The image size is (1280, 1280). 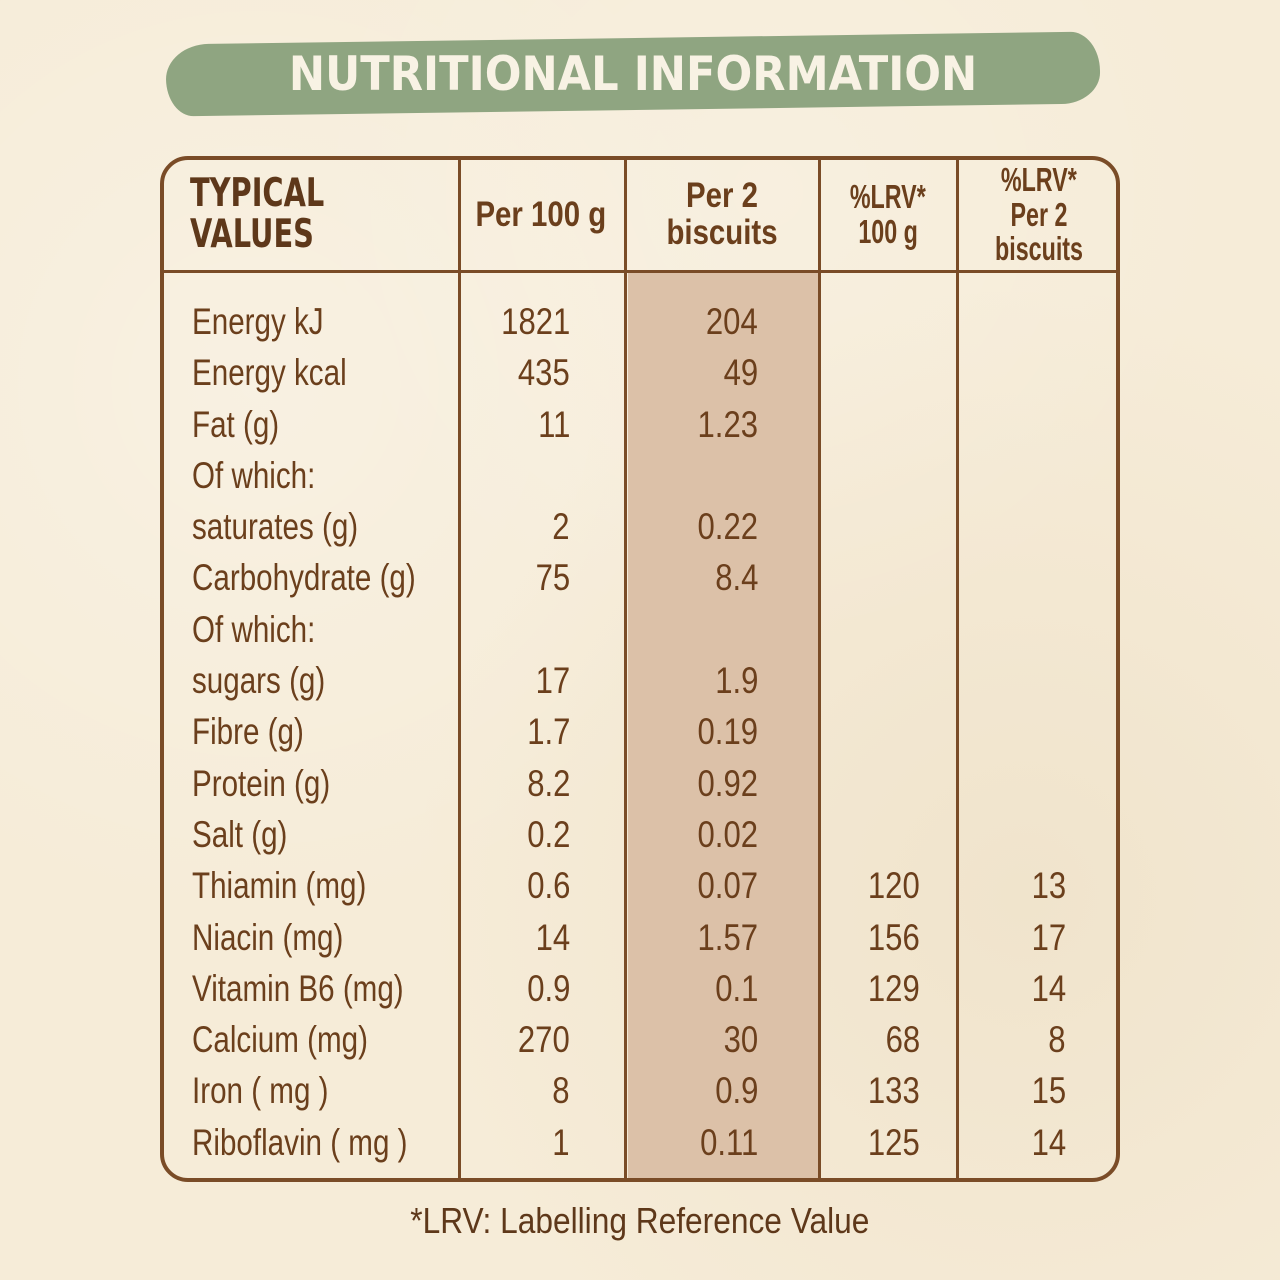 I want to click on value-per-2-biscuits: 0.1, so click(x=736, y=988).